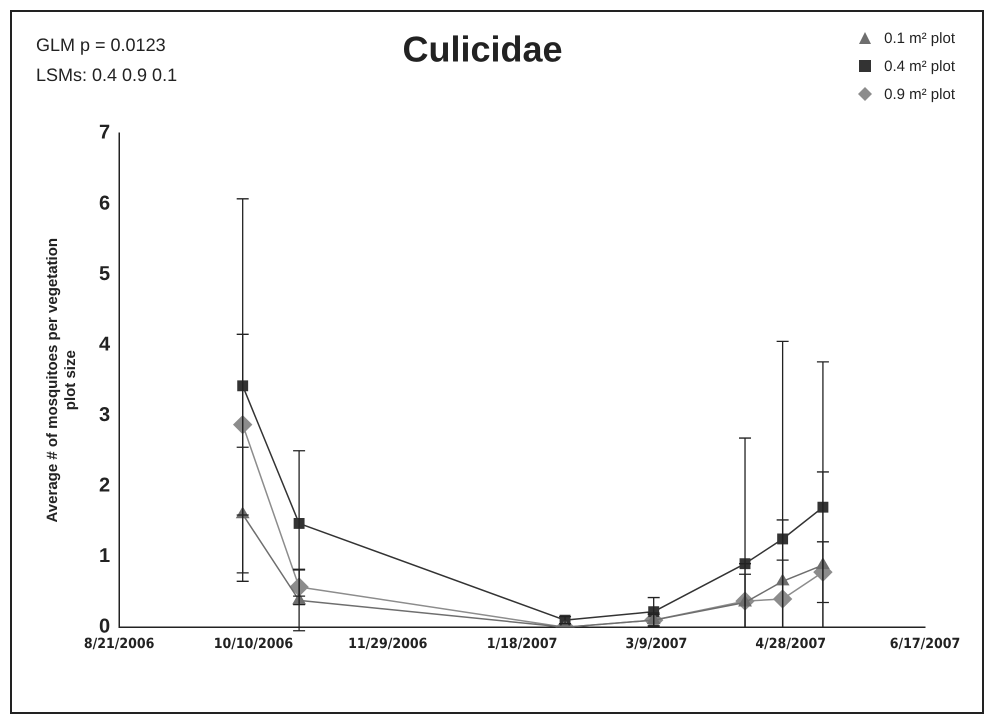 Image resolution: width=995 pixels, height=726 pixels. I want to click on text: LSMs: 0.4 0.9 0.1, so click(107, 75).